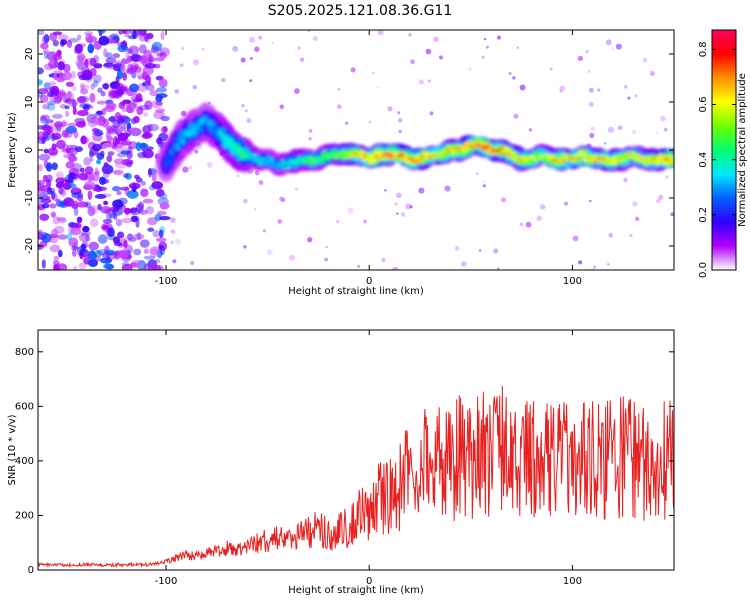  Describe the element at coordinates (24, 406) in the screenshot. I see `y-tick-label: 600` at that location.